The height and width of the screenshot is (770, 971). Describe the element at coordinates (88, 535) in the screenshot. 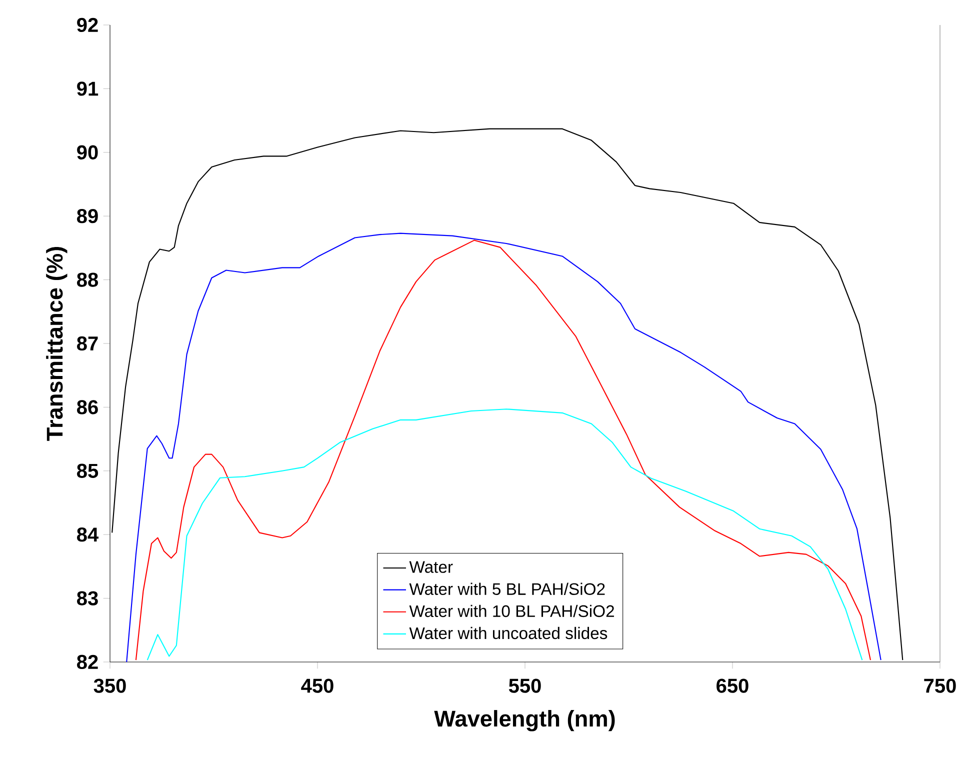

I see `y-tick-label: 84` at that location.